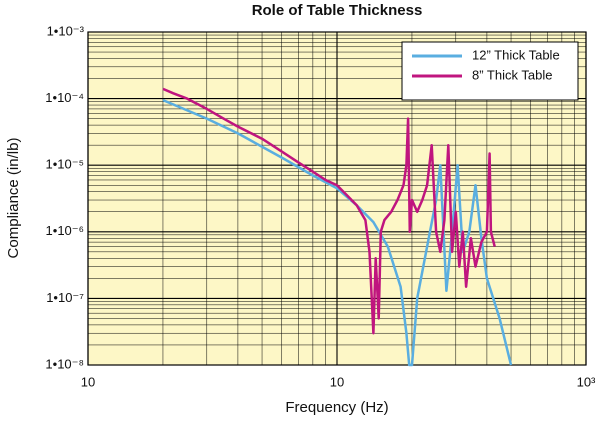  I want to click on legend-box, so click(490, 71).